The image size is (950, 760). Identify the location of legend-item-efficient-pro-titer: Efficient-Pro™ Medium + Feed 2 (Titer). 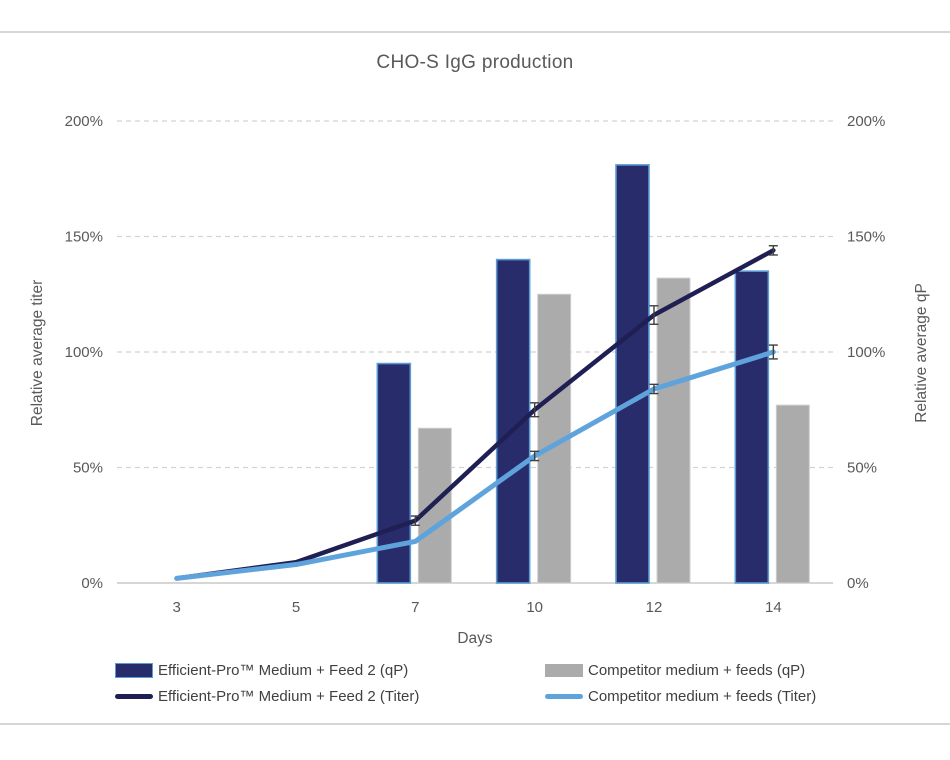
(330, 696).